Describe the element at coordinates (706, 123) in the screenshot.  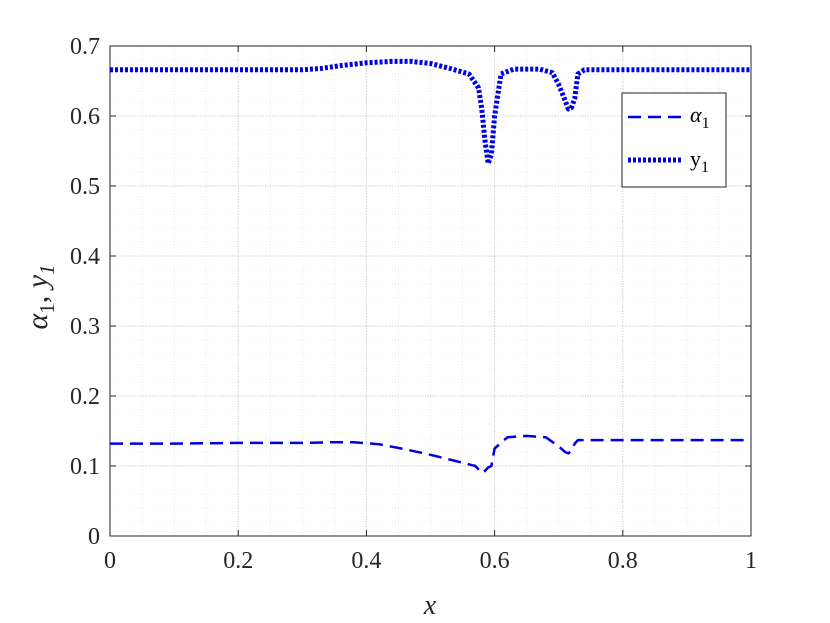
I see `legend-alpha1-sub: 1` at that location.